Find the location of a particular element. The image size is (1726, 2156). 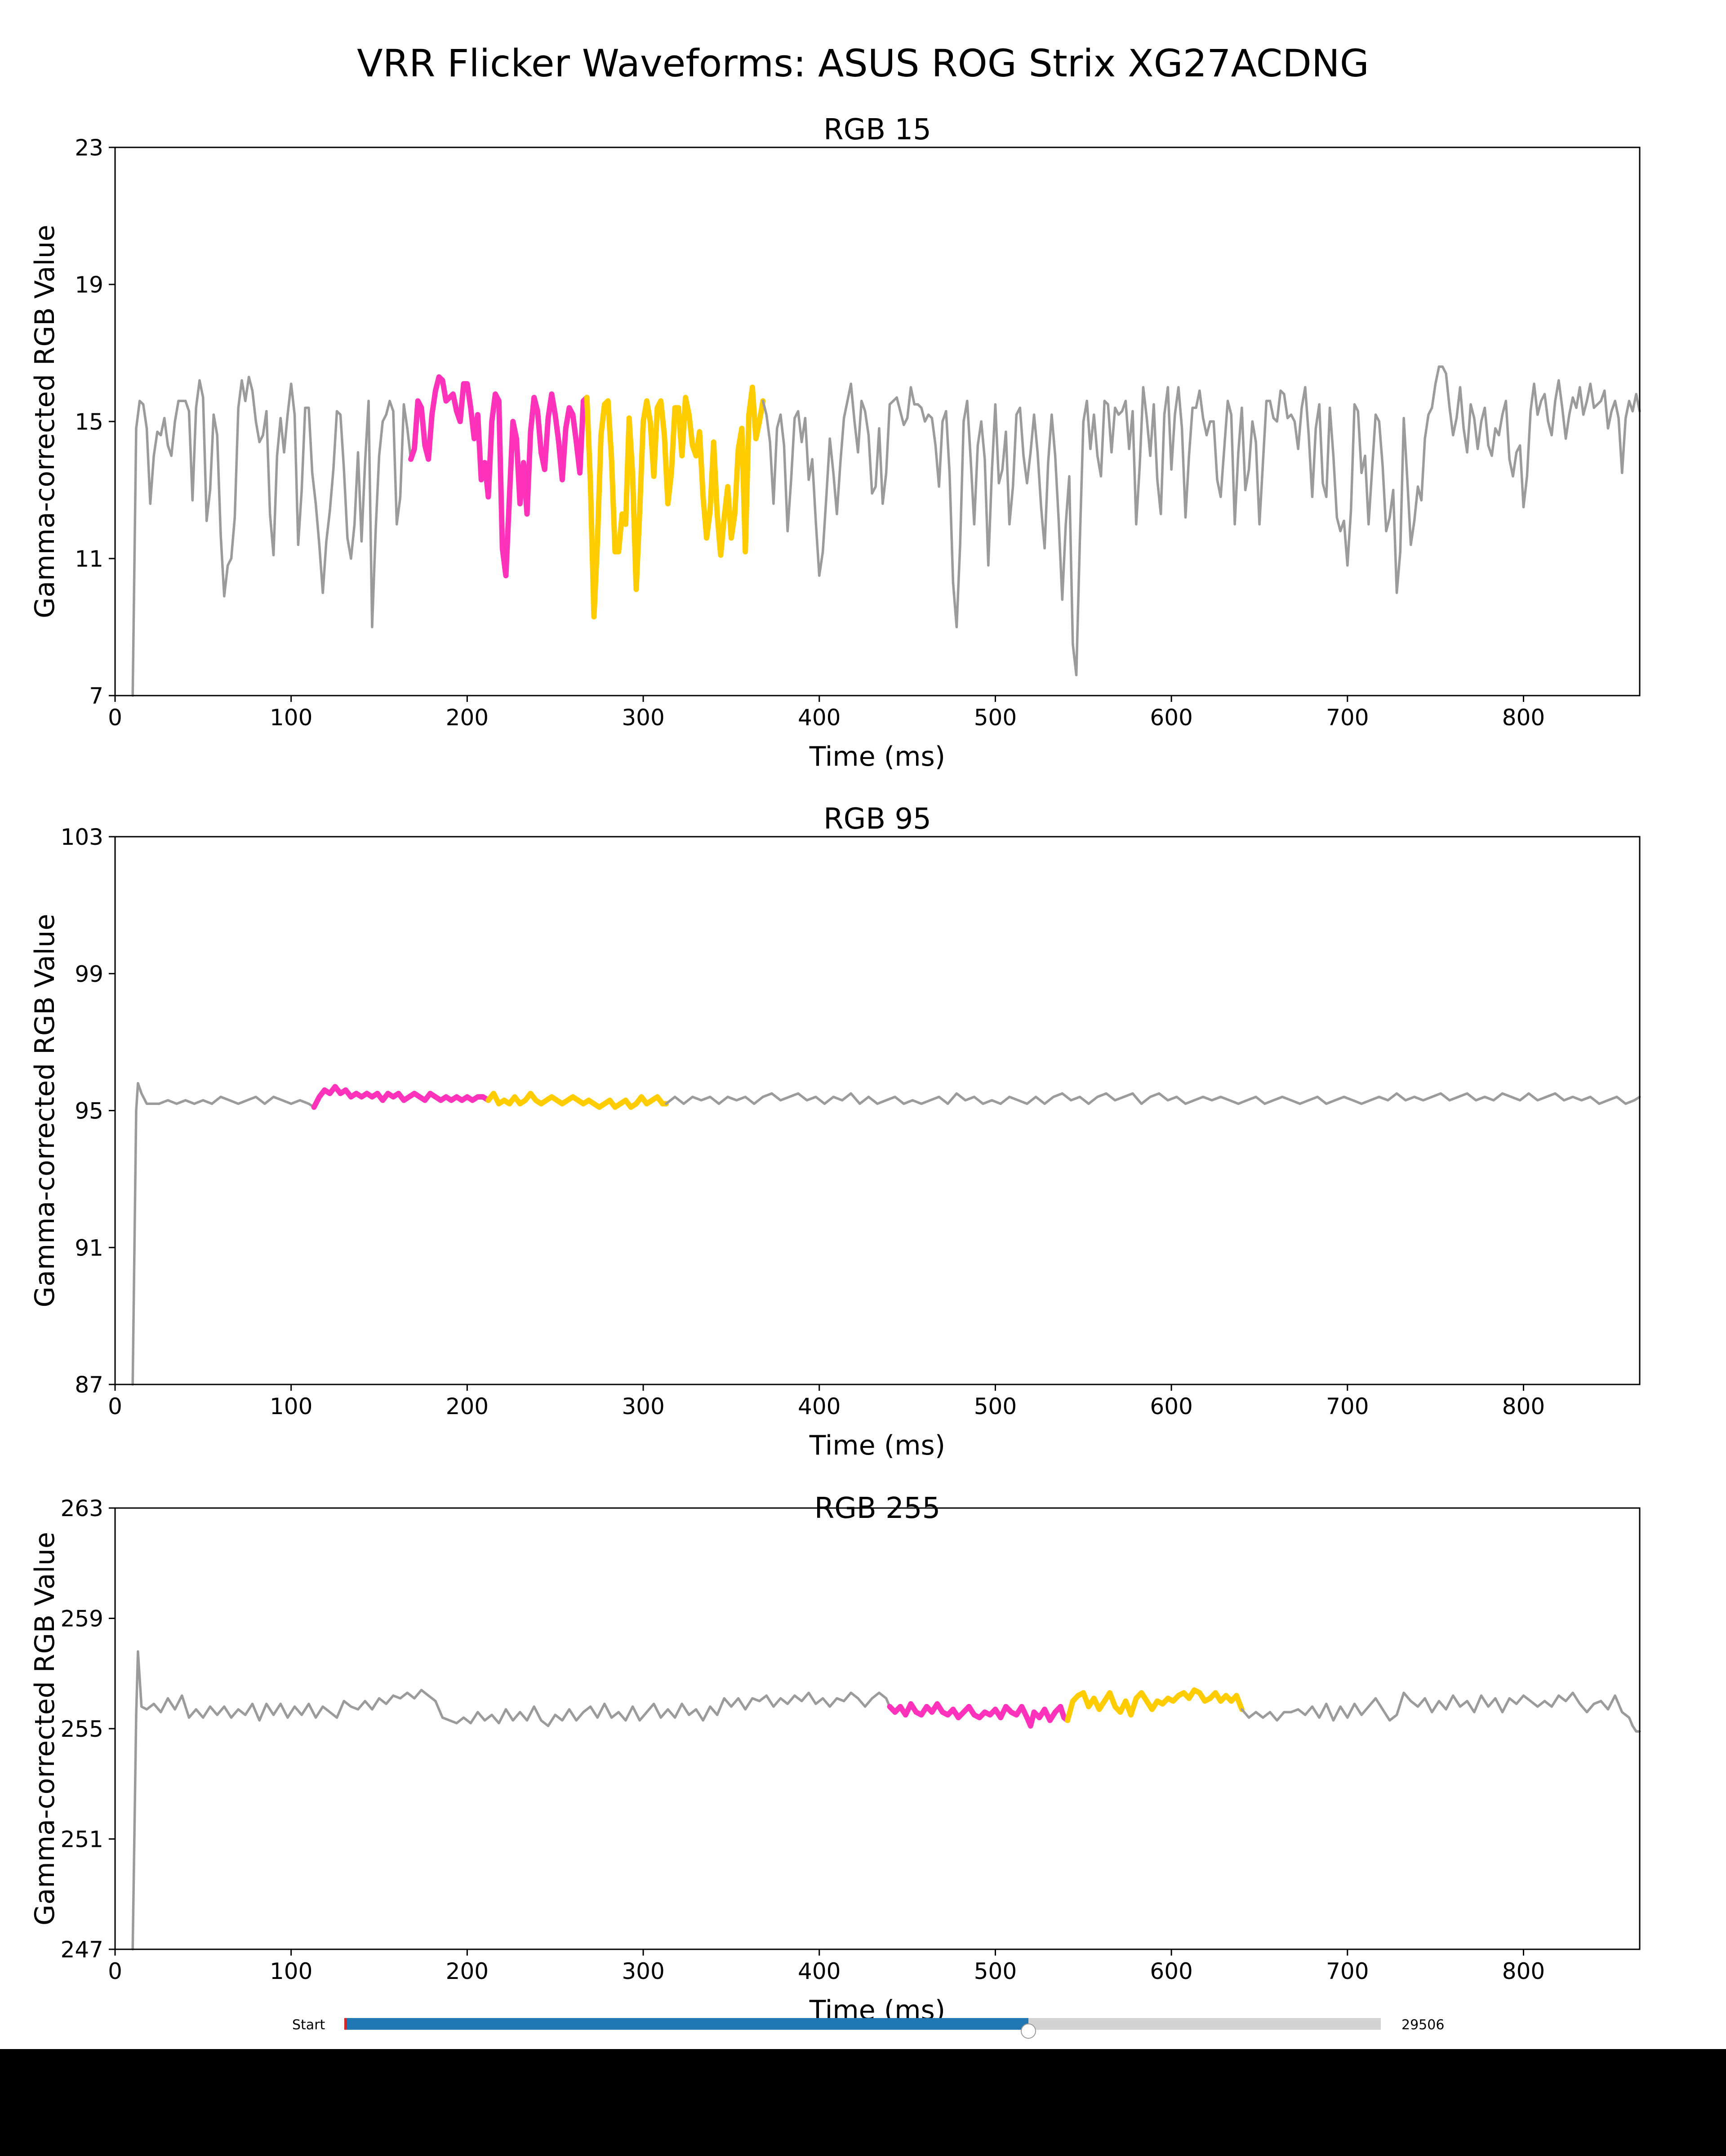

black-bottom-bar is located at coordinates (863, 2103).